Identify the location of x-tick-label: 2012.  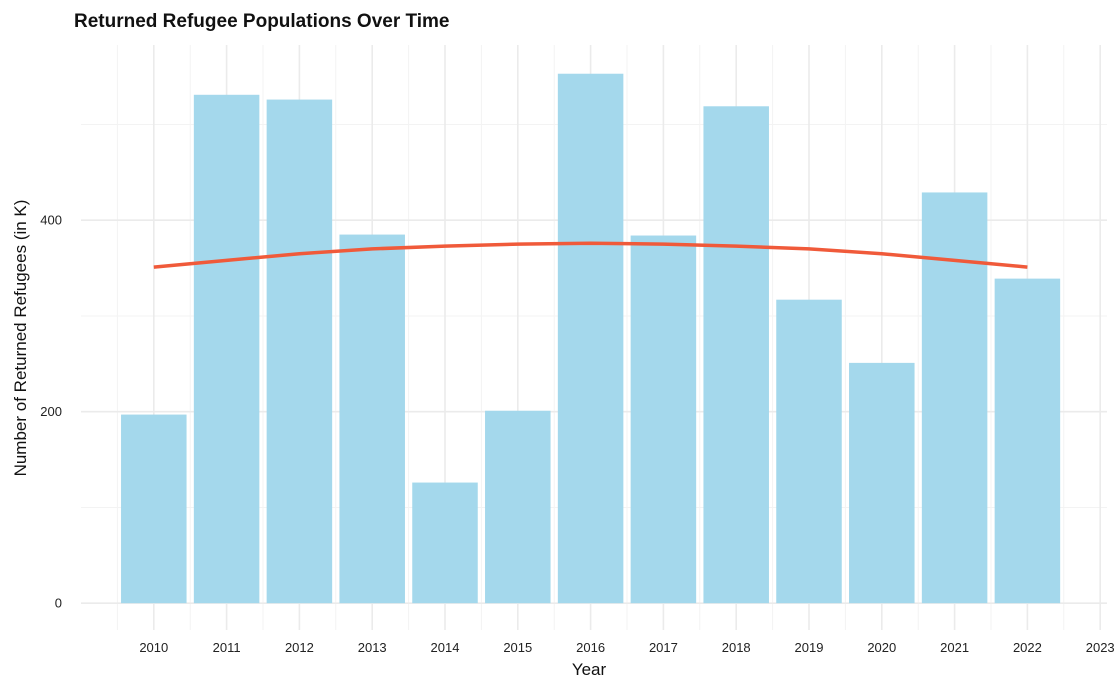
(299, 647).